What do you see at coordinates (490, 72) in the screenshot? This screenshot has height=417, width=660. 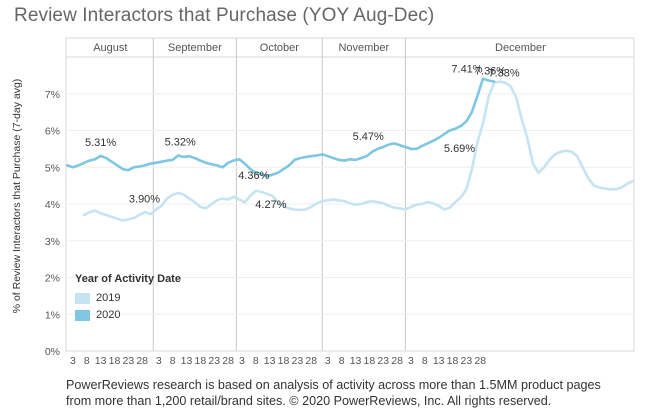 I see `data-label: 7.36%` at bounding box center [490, 72].